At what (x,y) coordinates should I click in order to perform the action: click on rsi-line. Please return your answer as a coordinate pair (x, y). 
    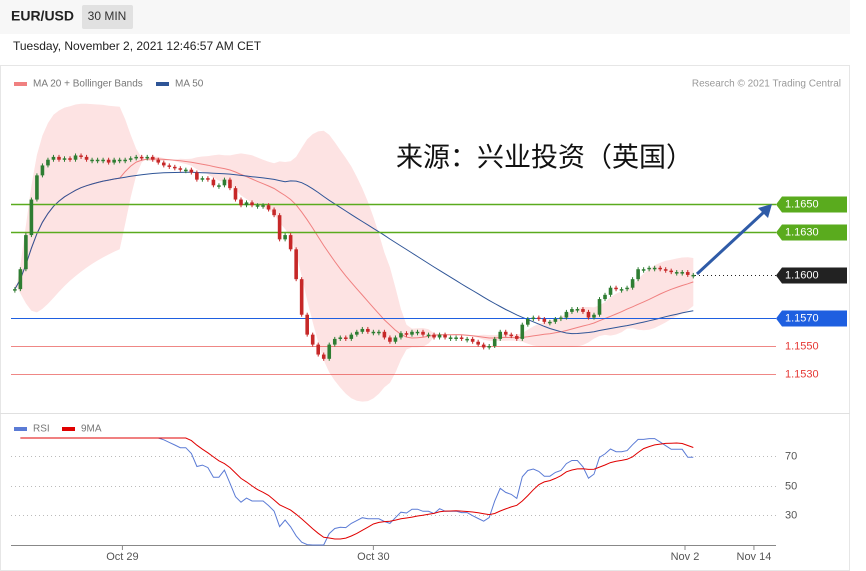
    Looking at the image, I should click on (357, 491).